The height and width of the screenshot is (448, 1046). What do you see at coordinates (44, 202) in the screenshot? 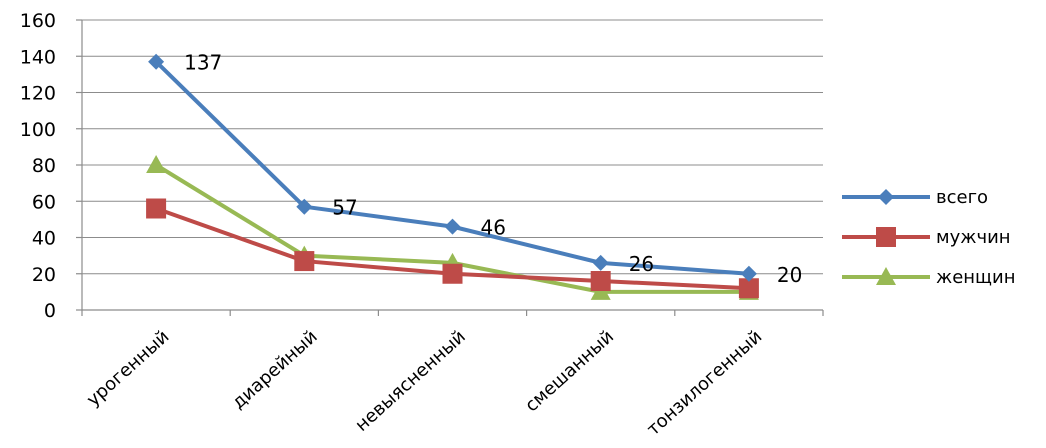
I see `y-tick-label: 60` at bounding box center [44, 202].